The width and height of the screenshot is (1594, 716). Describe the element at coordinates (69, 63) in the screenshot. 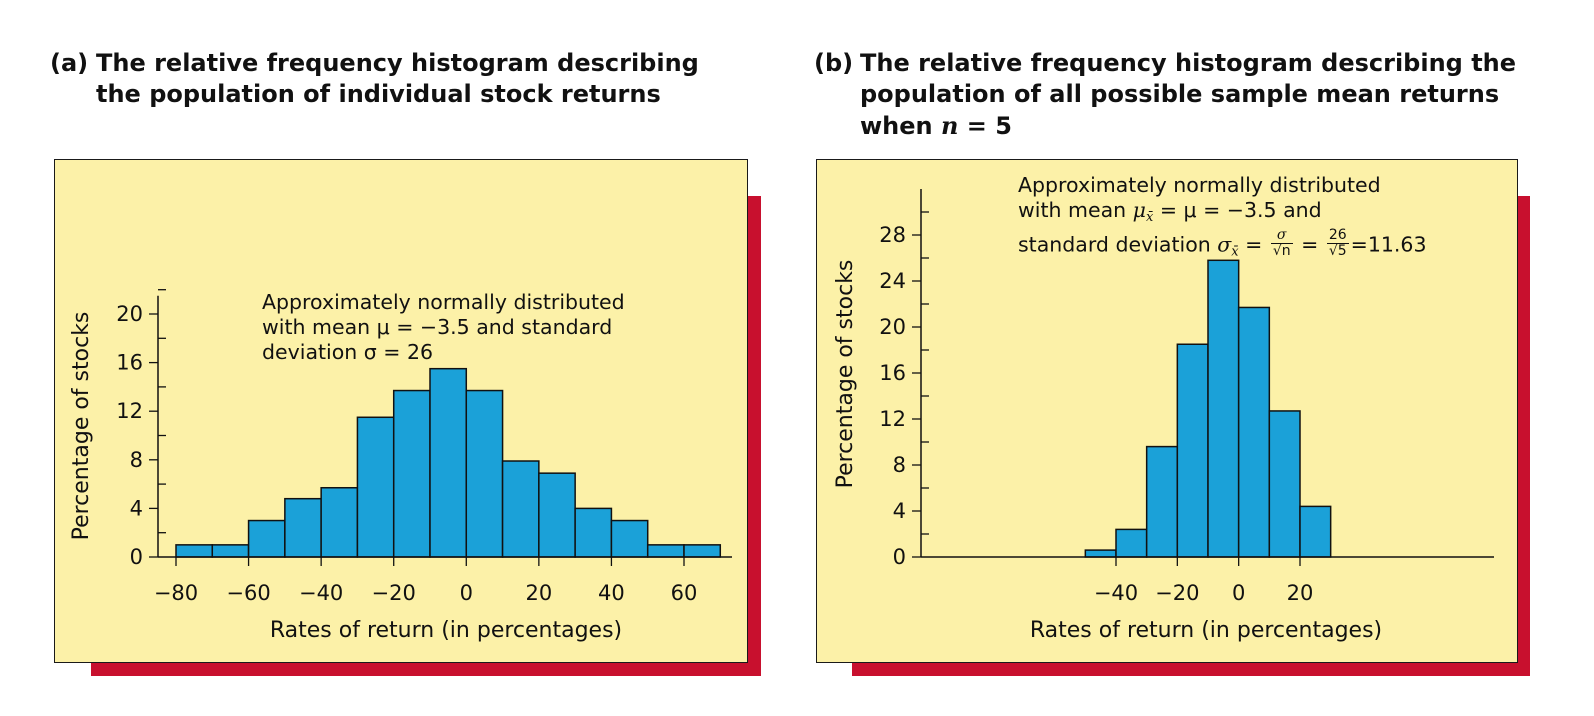

I see `panel-a-letter: (a)` at that location.